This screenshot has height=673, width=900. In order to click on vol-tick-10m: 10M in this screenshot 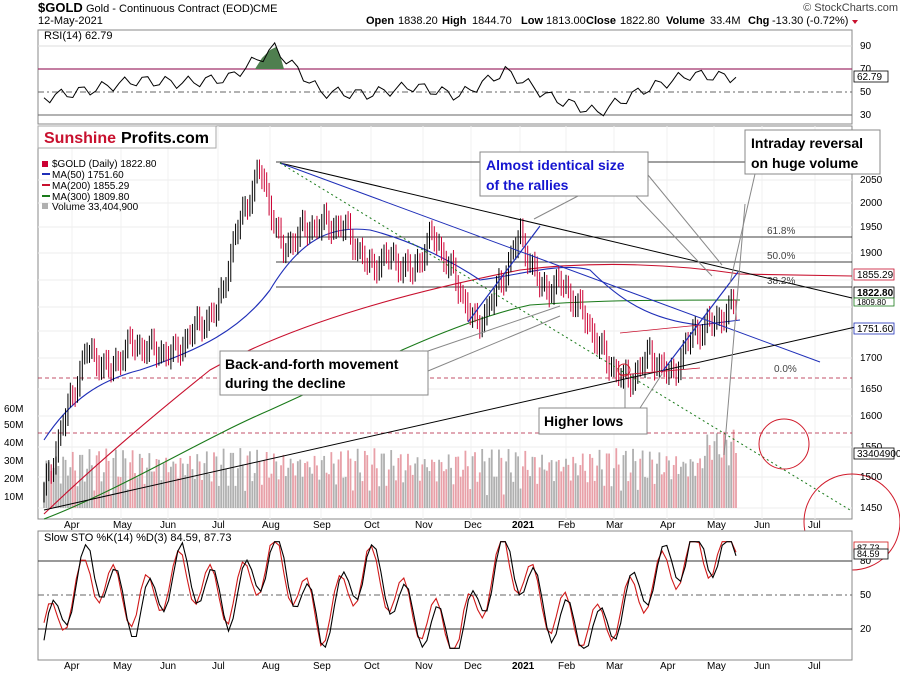, I will do `click(13, 497)`.